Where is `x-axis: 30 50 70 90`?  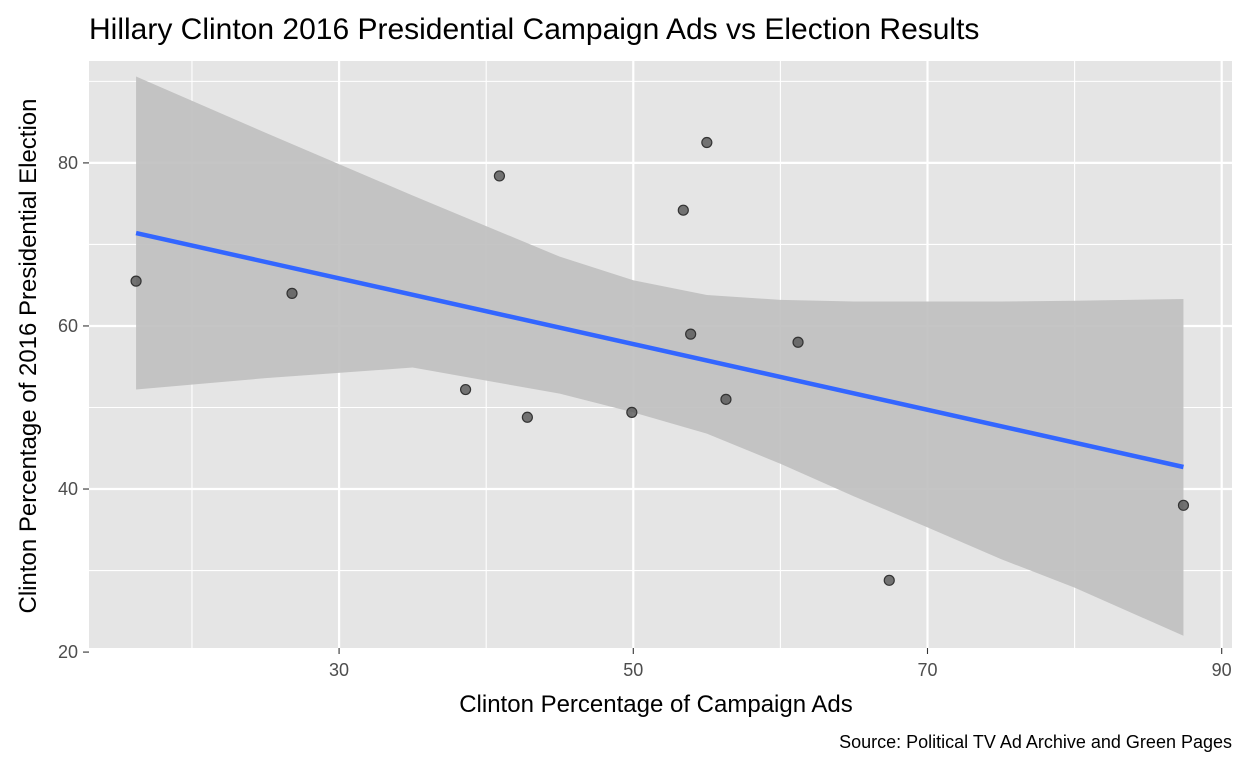
x-axis: 30 50 70 90 is located at coordinates (780, 664).